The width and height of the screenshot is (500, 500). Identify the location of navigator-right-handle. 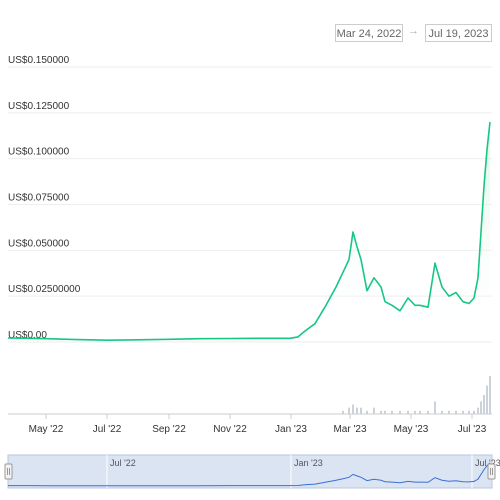
(491, 471).